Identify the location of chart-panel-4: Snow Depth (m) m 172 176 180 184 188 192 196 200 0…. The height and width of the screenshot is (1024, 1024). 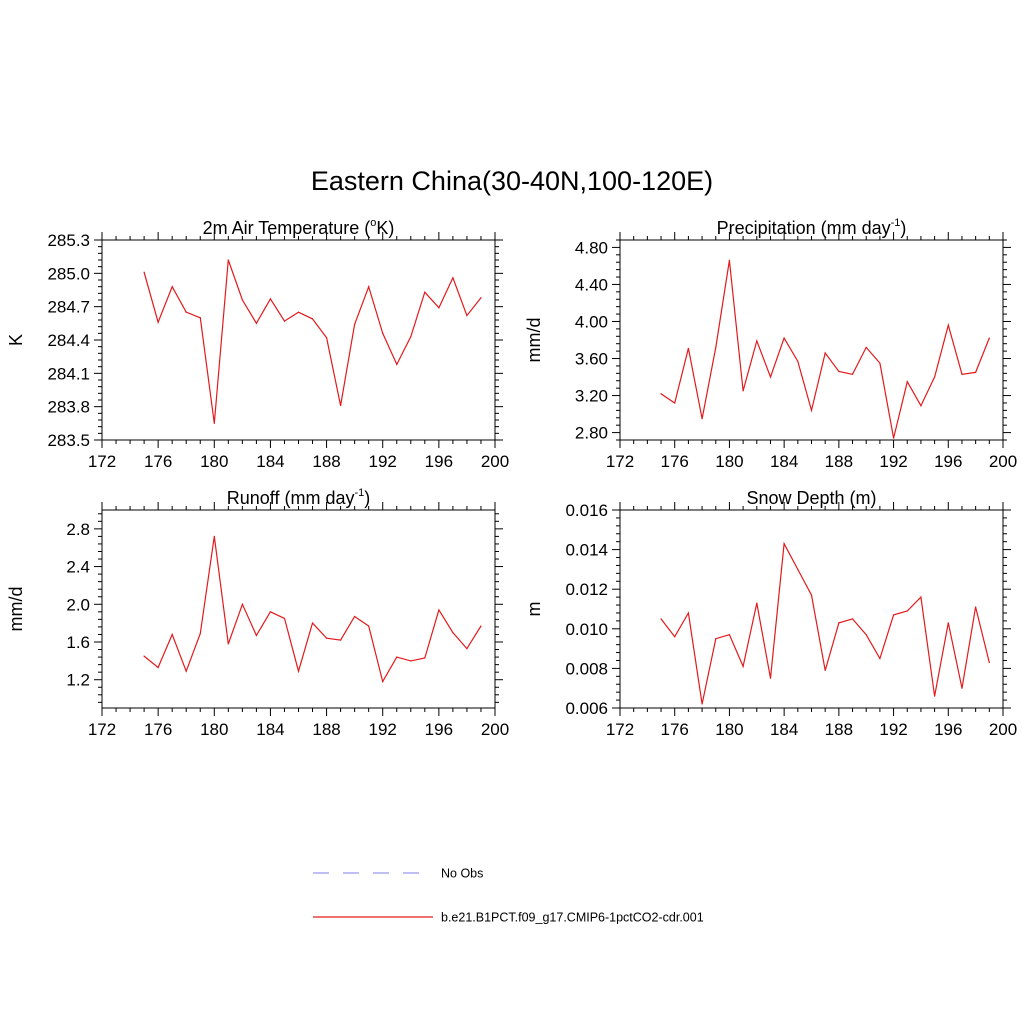
(770, 613).